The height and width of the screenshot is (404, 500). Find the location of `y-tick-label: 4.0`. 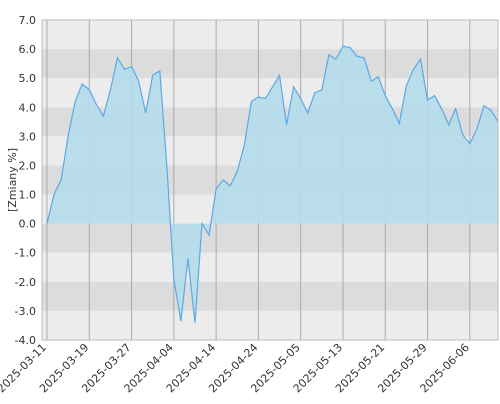

y-tick-label: 4.0 is located at coordinates (28, 107).